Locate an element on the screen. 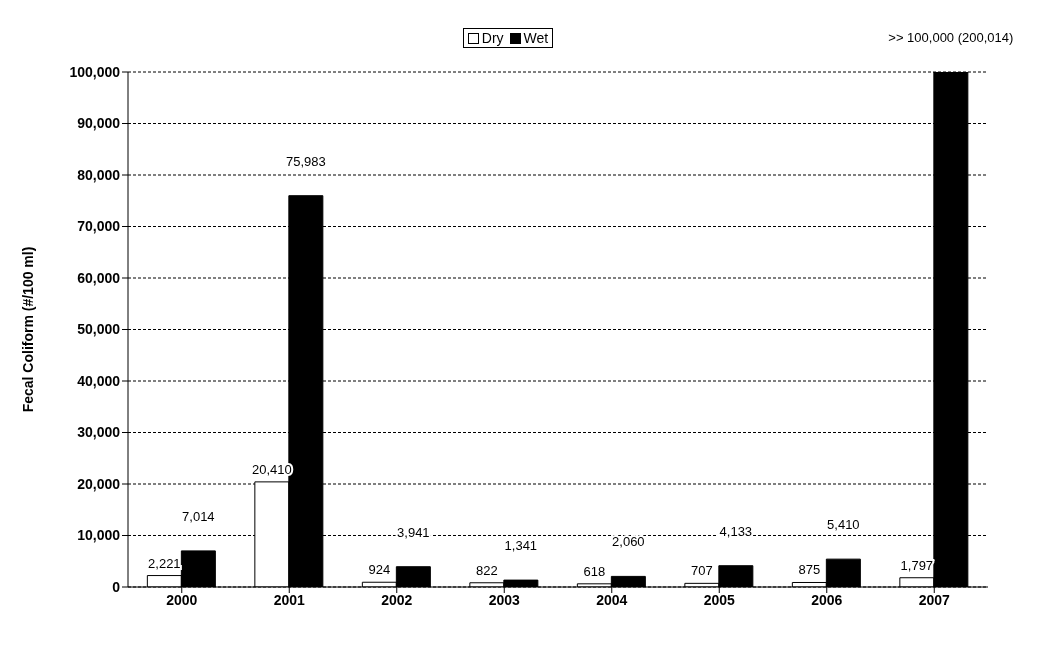  x-tick-label: 2004 is located at coordinates (612, 599).